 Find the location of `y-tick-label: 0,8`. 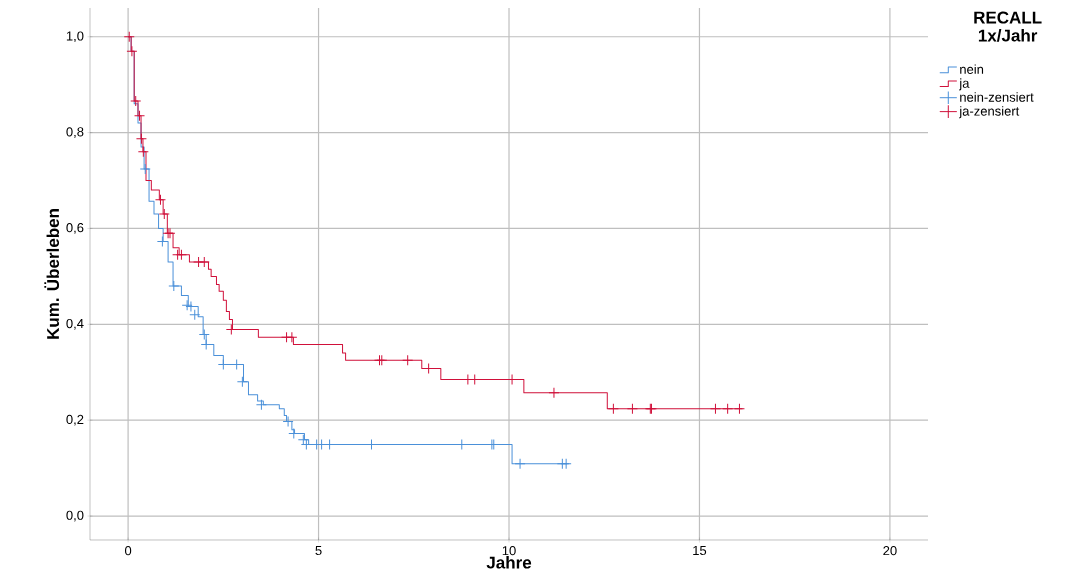

y-tick-label: 0,8 is located at coordinates (75, 132).